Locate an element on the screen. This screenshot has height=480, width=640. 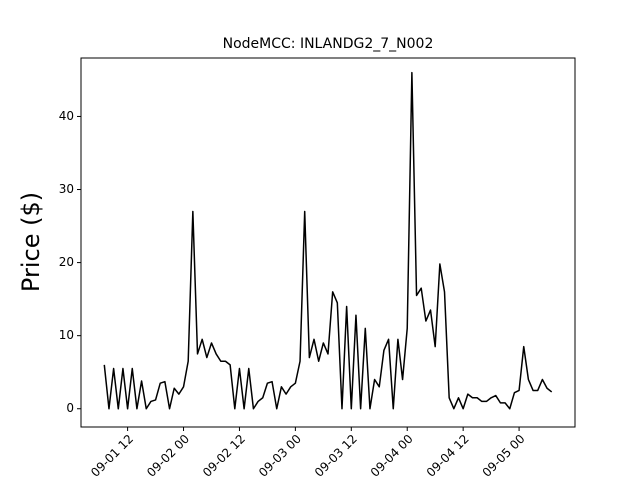
y-tick-label: 40 is located at coordinates (66, 116).